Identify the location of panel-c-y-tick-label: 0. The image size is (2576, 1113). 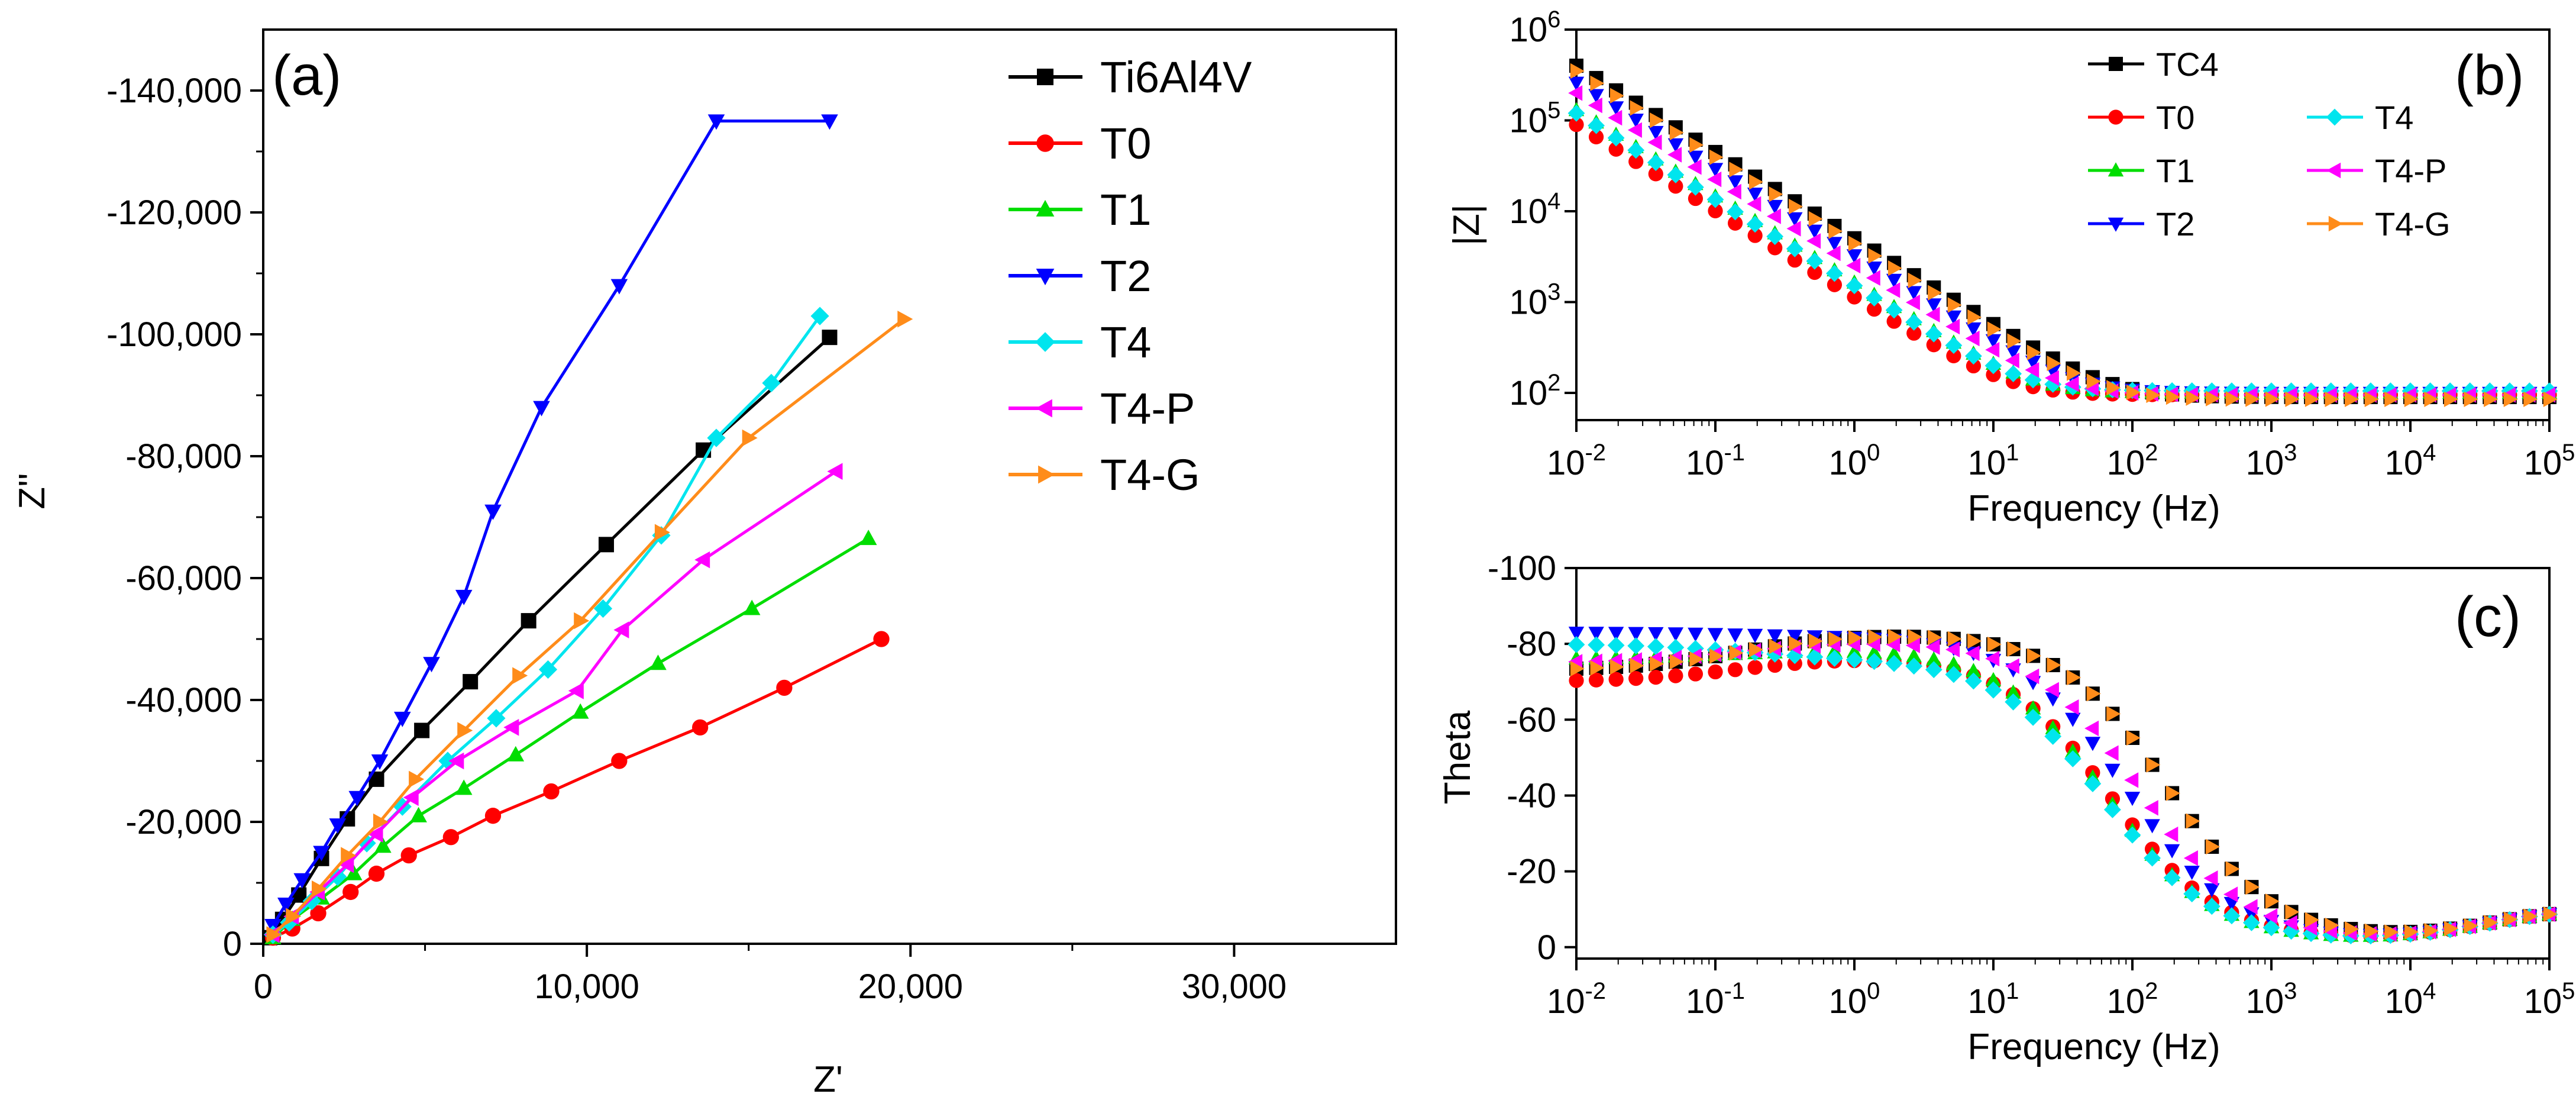
(1546, 948).